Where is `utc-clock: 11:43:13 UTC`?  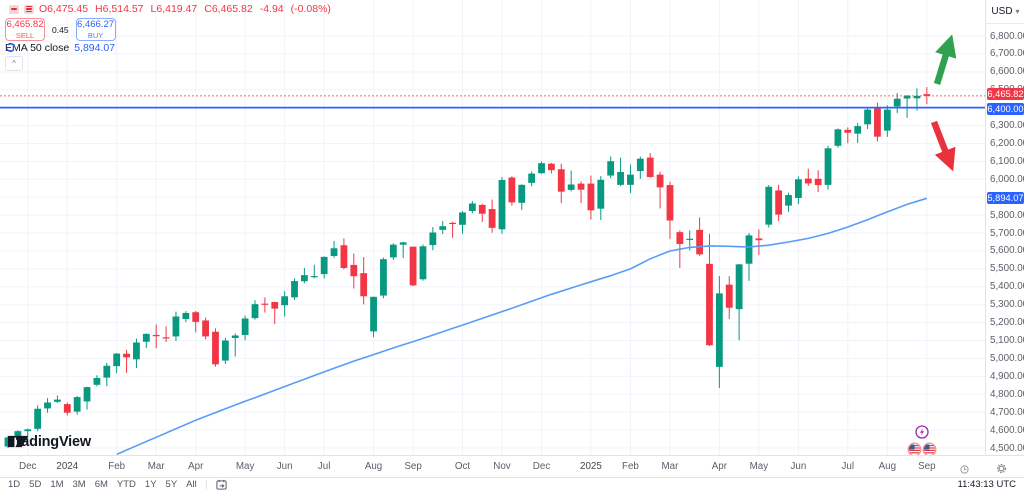
utc-clock: 11:43:13 UTC is located at coordinates (986, 484).